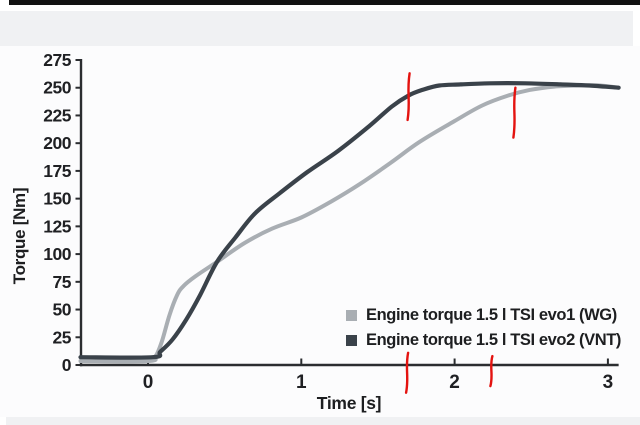 This screenshot has width=640, height=425. Describe the element at coordinates (62, 310) in the screenshot. I see `y-tick-label: 50` at that location.